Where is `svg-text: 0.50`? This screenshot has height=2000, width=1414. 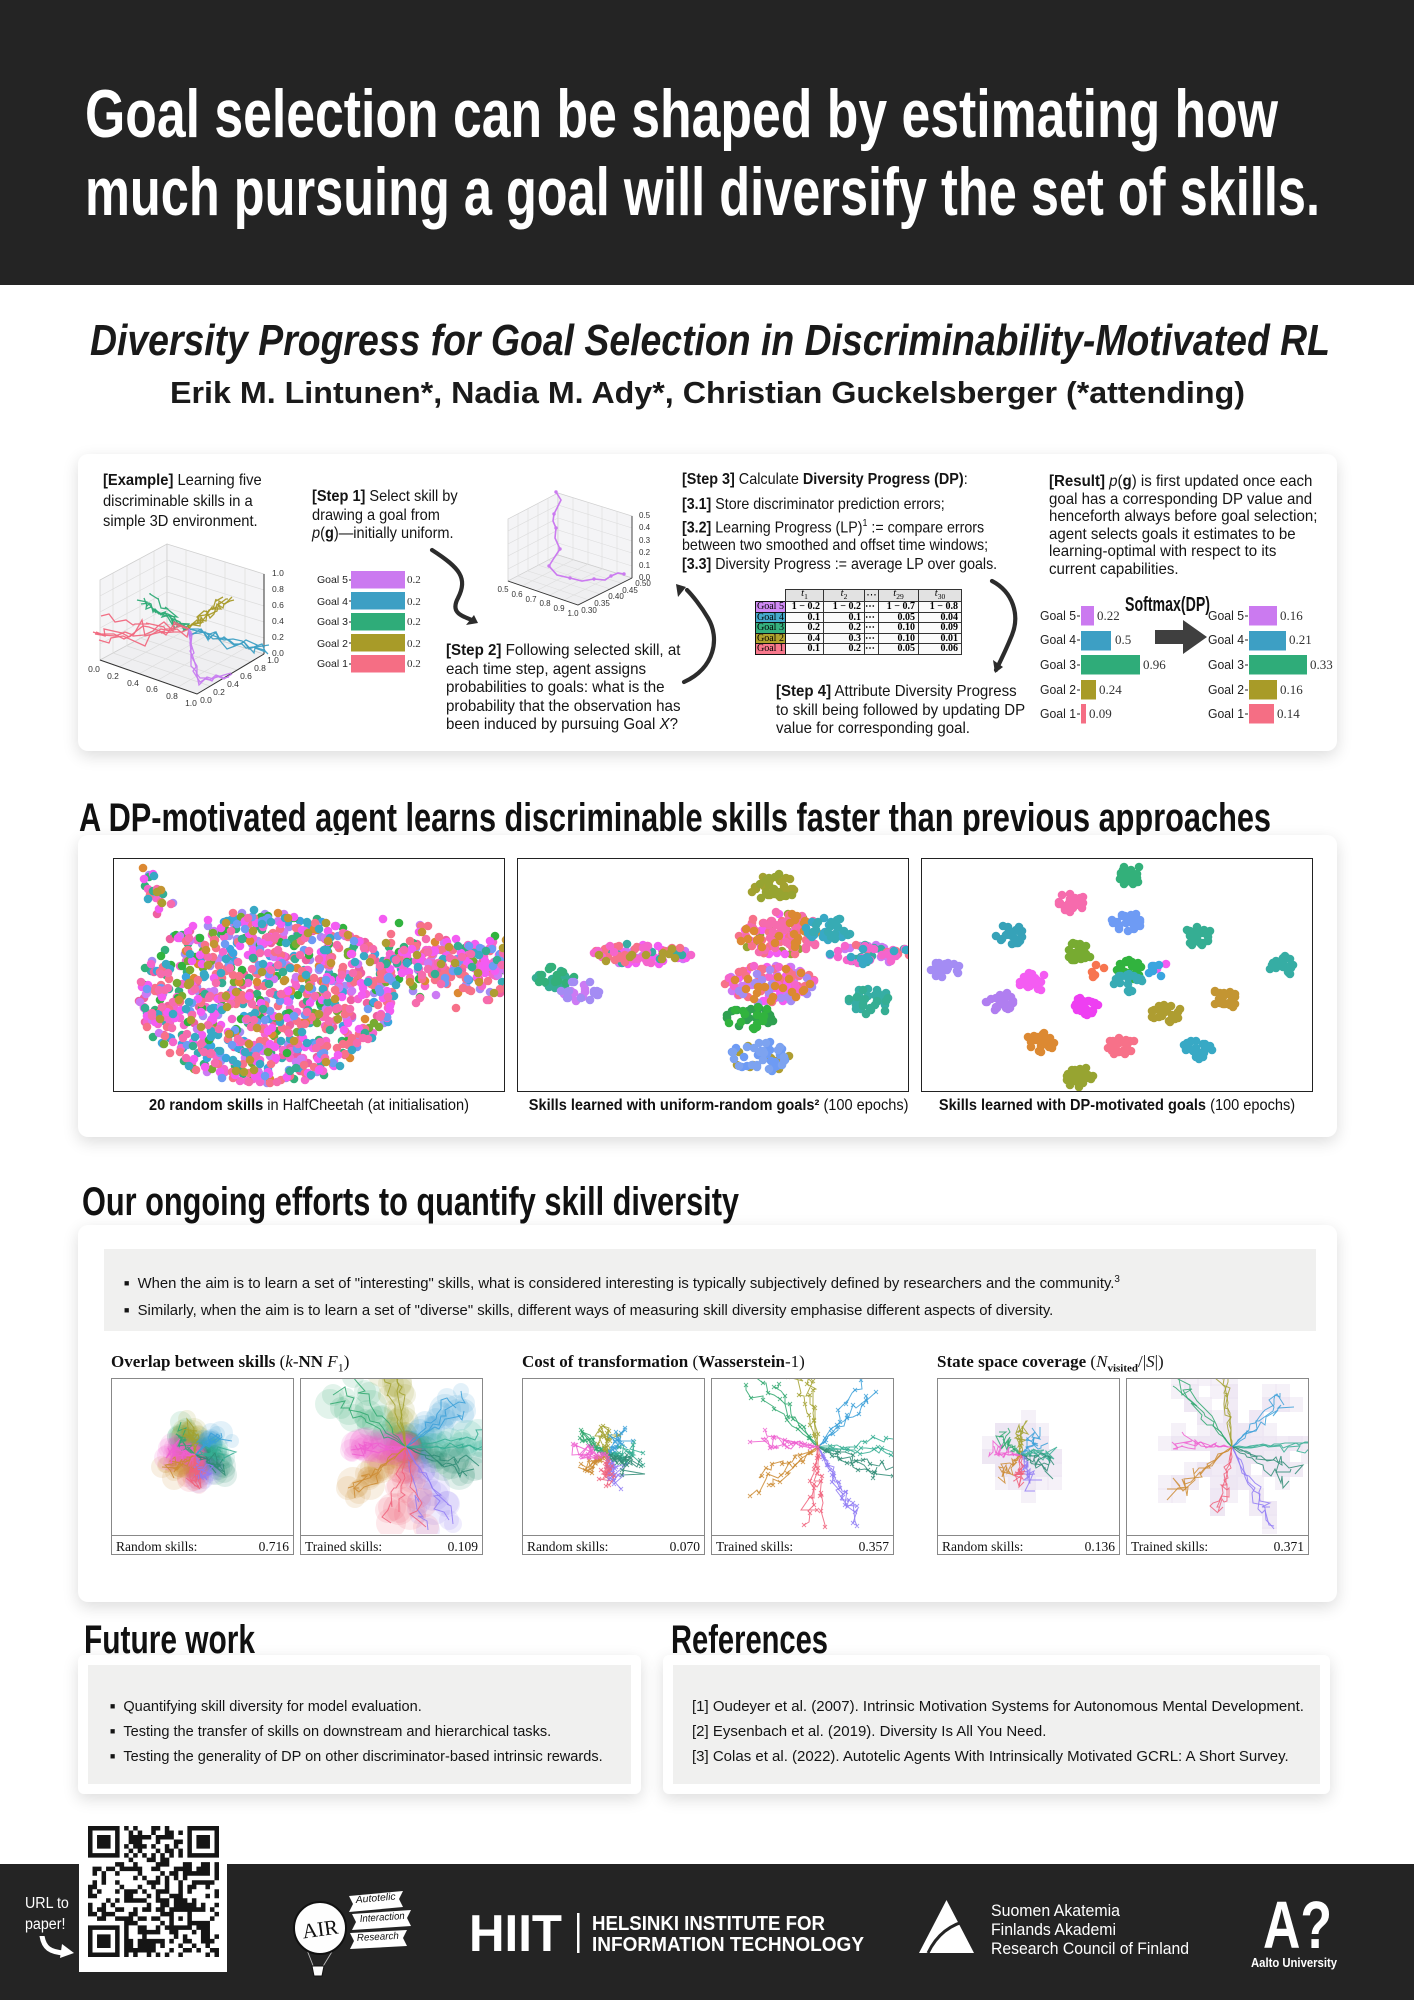
svg-text: 0.50 is located at coordinates (643, 583).